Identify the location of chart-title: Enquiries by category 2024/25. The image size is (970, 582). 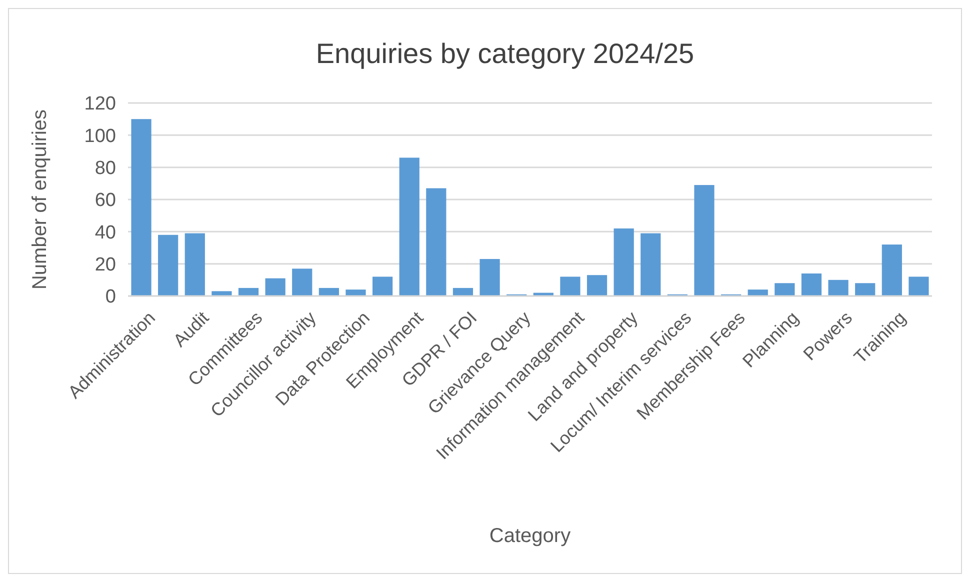
(505, 53).